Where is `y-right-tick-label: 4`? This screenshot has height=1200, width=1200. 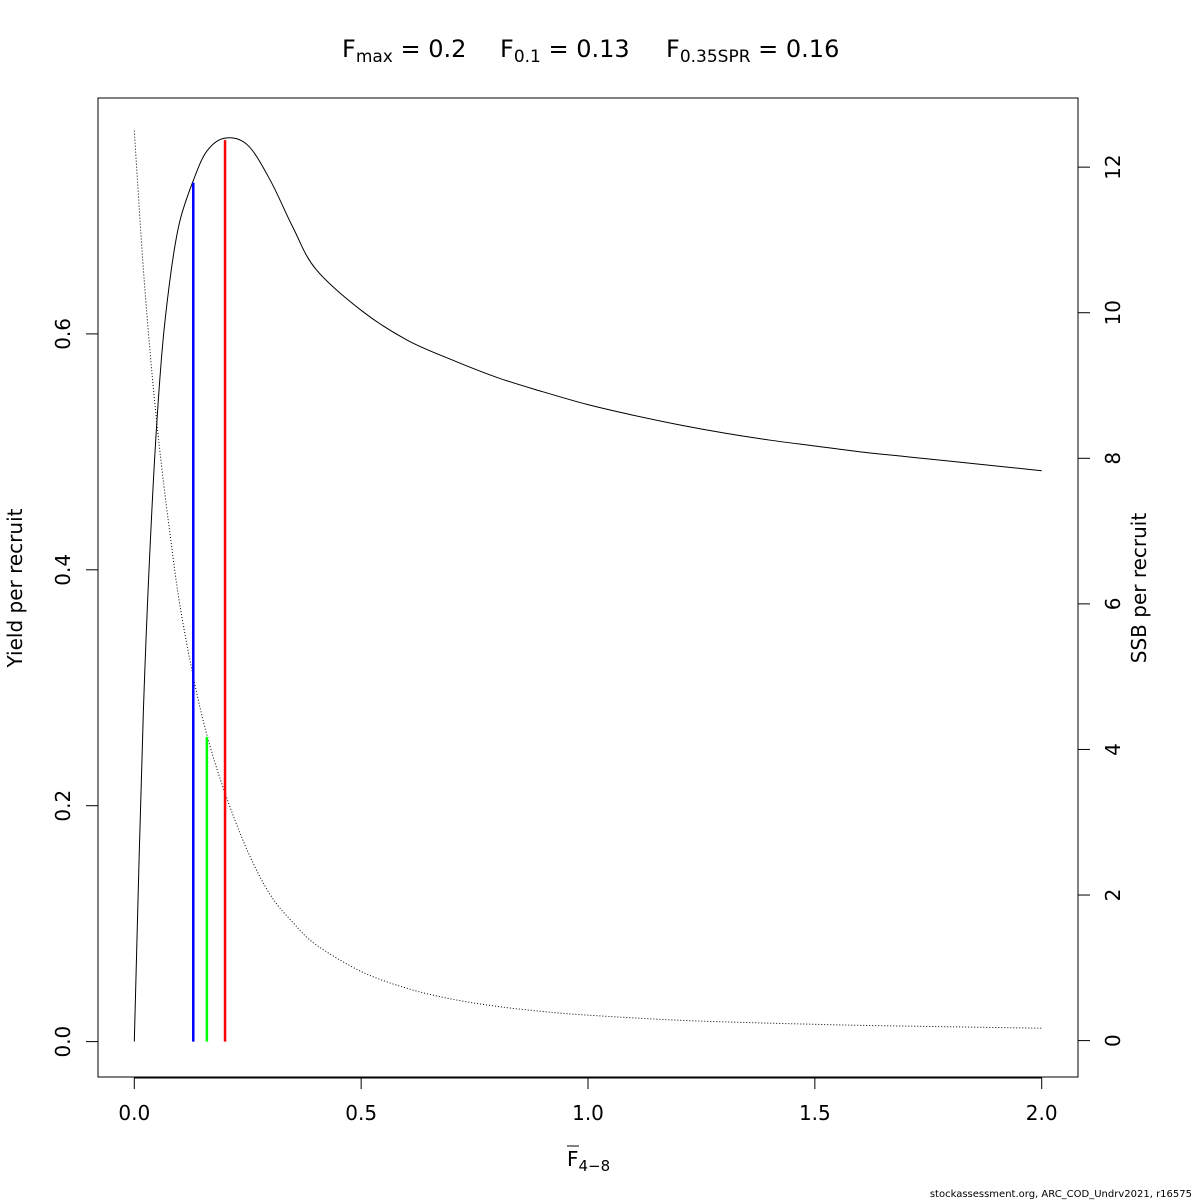
y-right-tick-label: 4 is located at coordinates (1113, 749).